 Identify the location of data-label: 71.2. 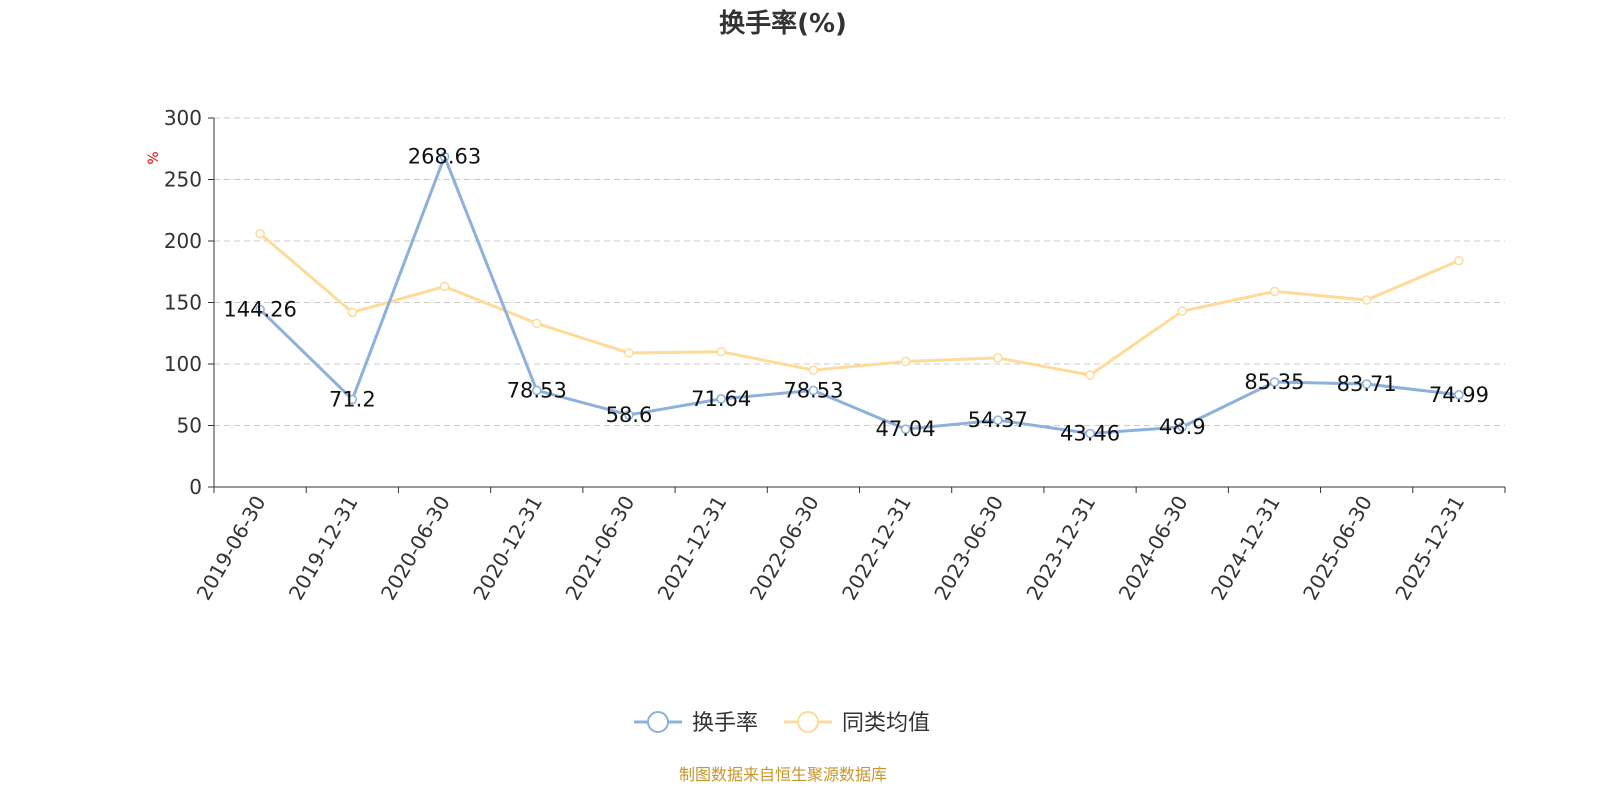
(352, 399).